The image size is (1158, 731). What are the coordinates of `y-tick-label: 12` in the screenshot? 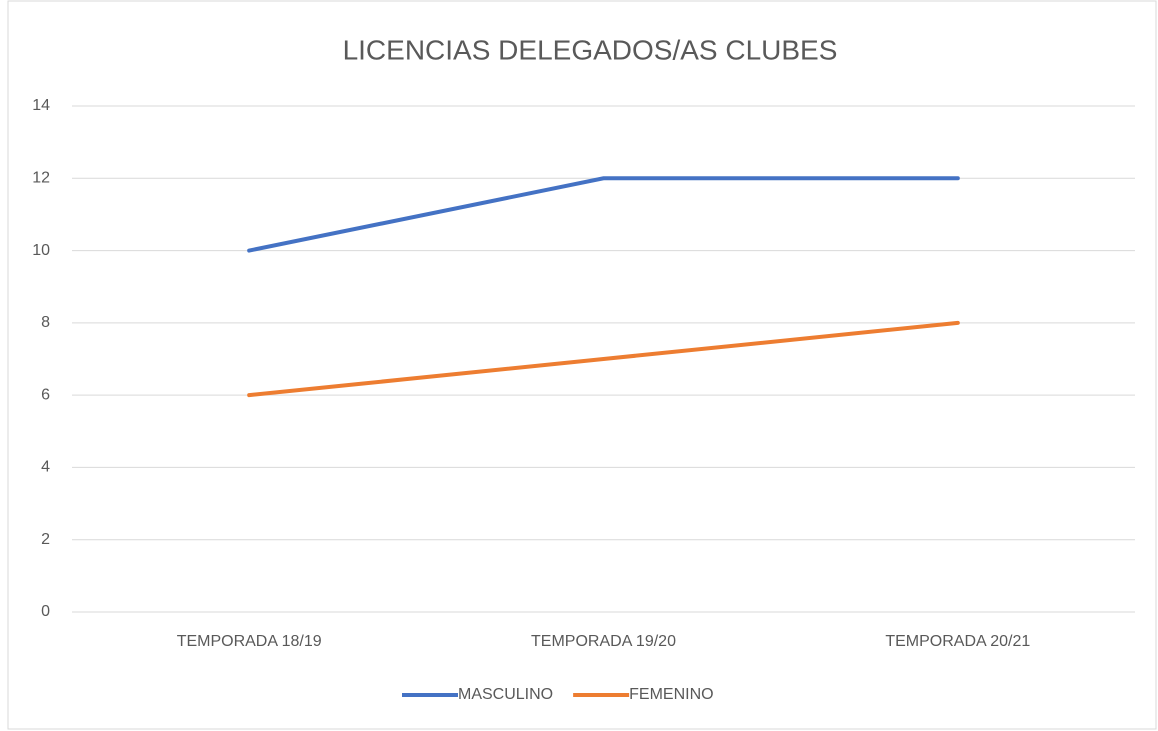 It's located at (41, 178).